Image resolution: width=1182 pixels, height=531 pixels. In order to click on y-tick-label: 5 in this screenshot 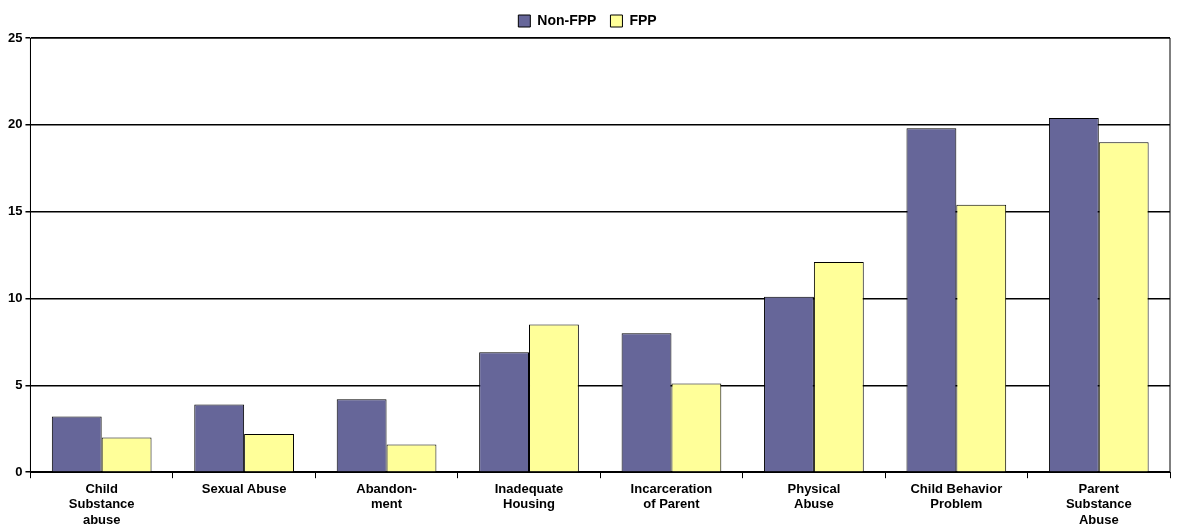, I will do `click(19, 384)`.